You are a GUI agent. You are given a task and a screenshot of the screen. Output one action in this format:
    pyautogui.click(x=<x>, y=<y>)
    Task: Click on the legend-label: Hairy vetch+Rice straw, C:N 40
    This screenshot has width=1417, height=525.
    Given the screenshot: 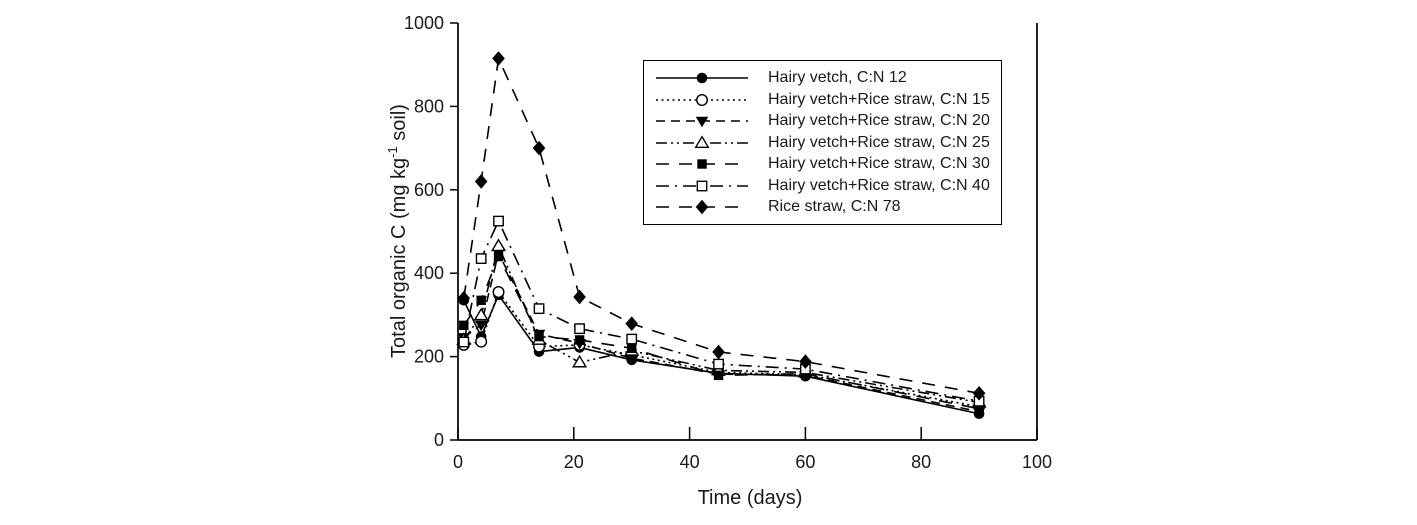 What is the action you would take?
    pyautogui.click(x=879, y=185)
    